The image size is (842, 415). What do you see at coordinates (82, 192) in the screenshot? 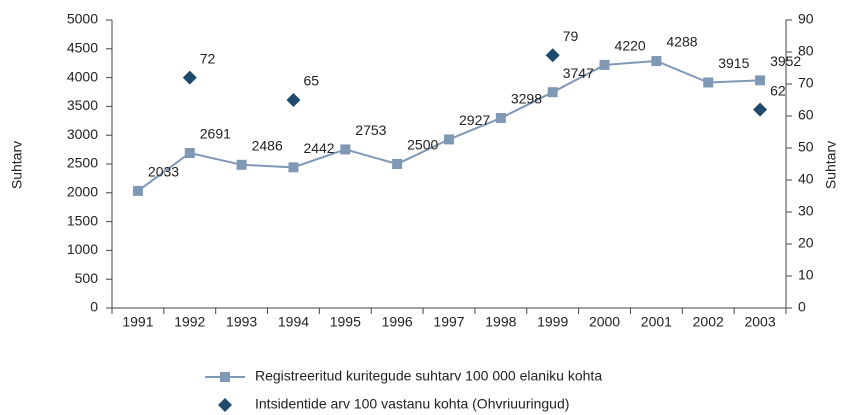
I see `y-tick-label: 2000` at bounding box center [82, 192].